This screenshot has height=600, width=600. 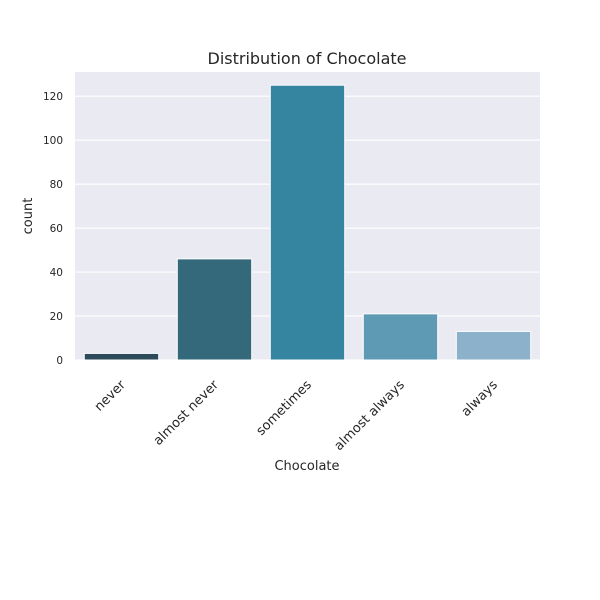 I want to click on x-tick-label: almost always, so click(x=370, y=415).